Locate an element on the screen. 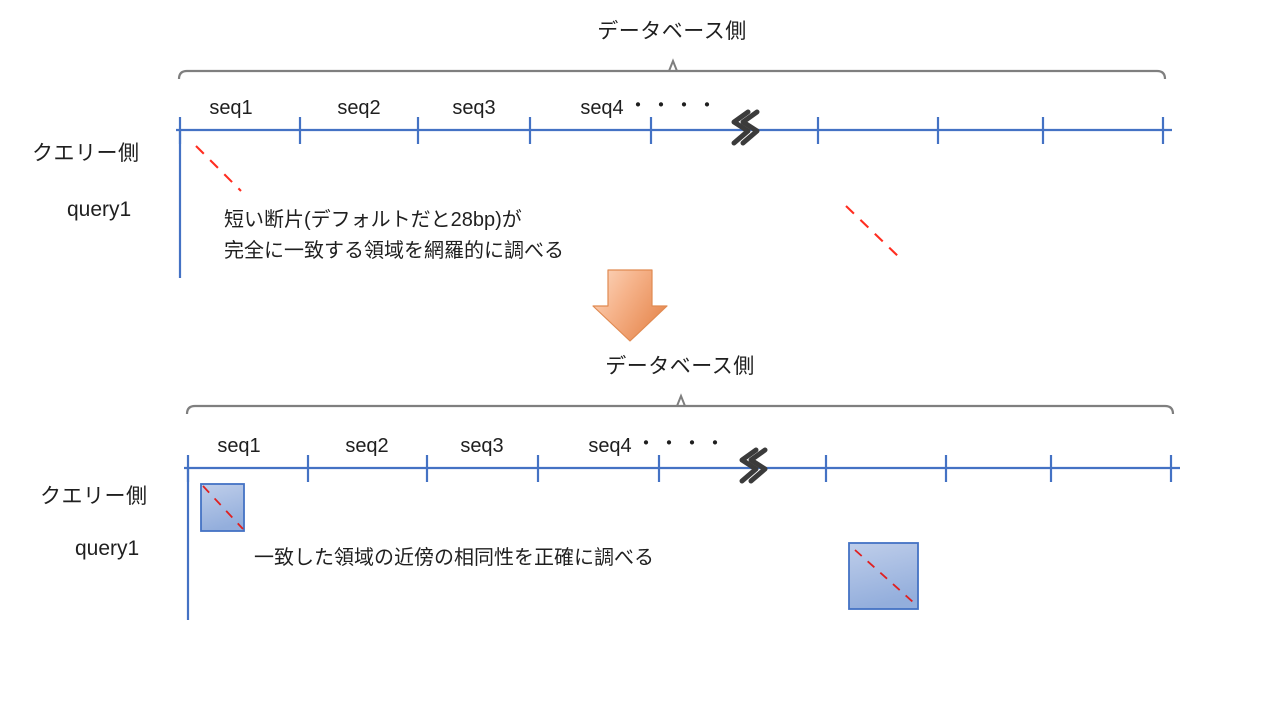 This screenshot has width=1280, height=720. continuation-dots-top: ・・・・ is located at coordinates (674, 106).